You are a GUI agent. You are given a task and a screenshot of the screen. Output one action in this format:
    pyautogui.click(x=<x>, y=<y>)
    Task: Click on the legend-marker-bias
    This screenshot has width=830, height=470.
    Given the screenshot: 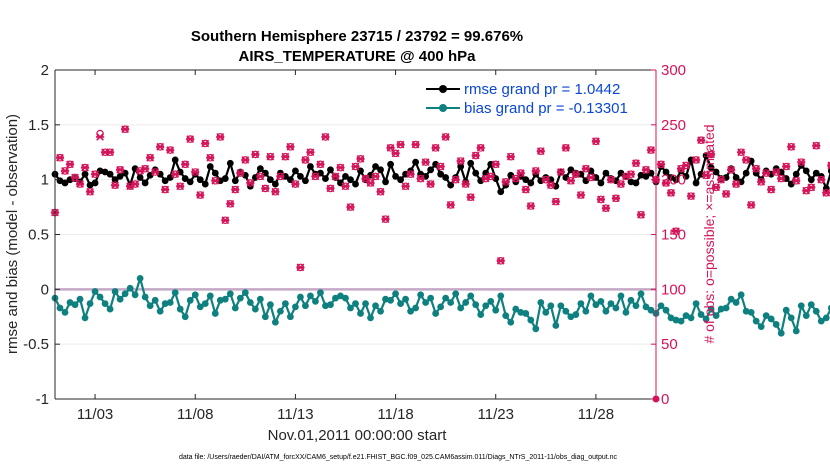 What is the action you would take?
    pyautogui.click(x=443, y=108)
    